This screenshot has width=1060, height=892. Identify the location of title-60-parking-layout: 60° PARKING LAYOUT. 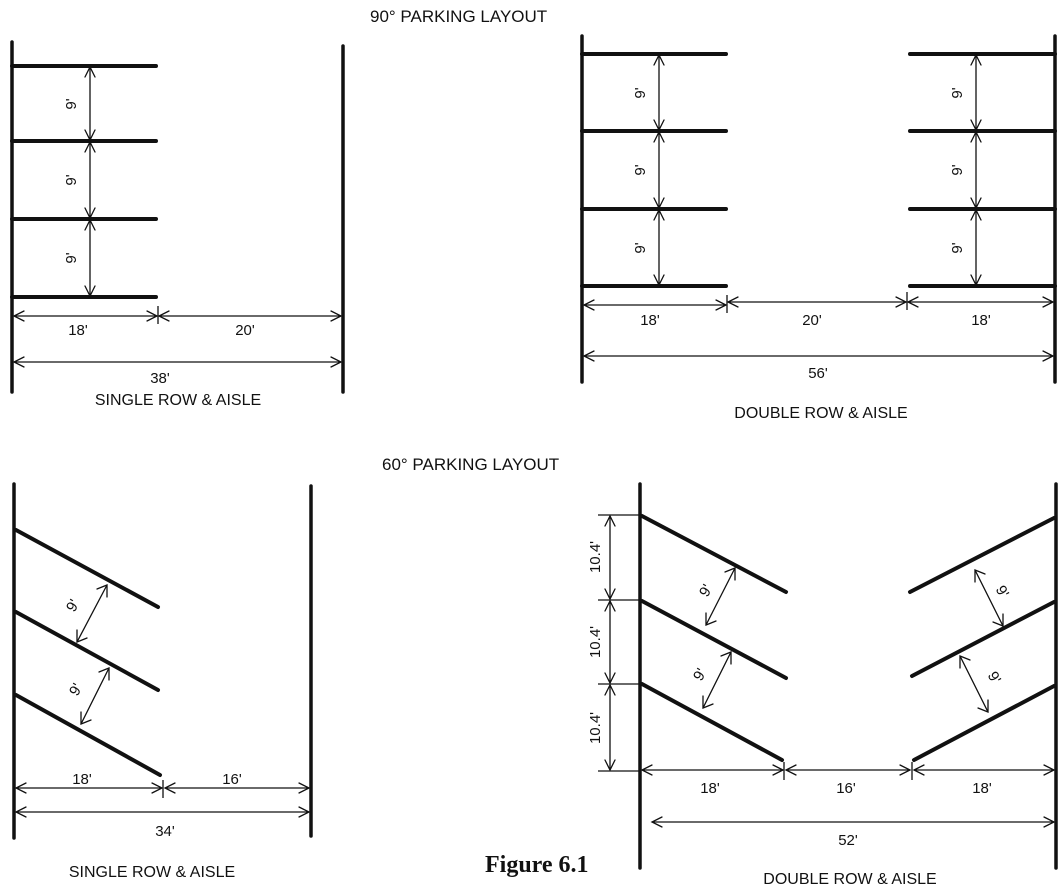
(470, 464).